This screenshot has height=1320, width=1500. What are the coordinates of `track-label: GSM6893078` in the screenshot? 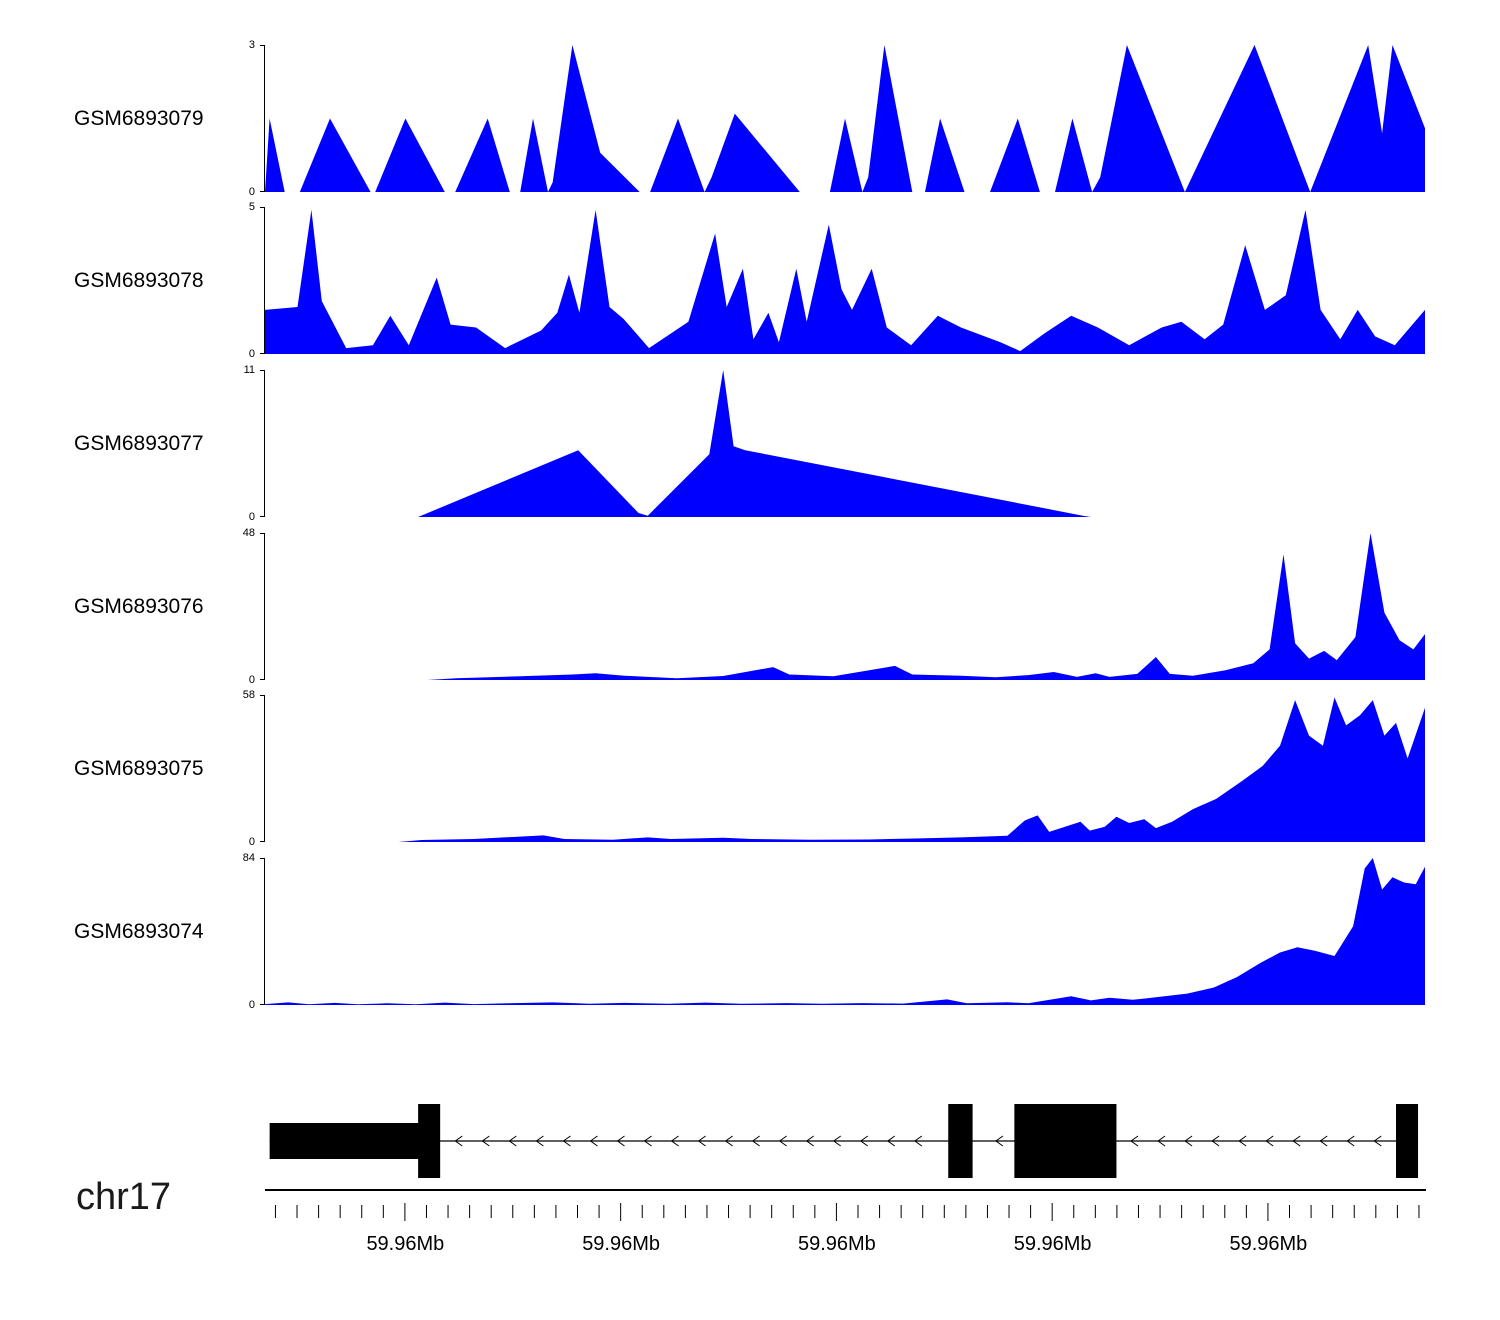 It's located at (139, 280).